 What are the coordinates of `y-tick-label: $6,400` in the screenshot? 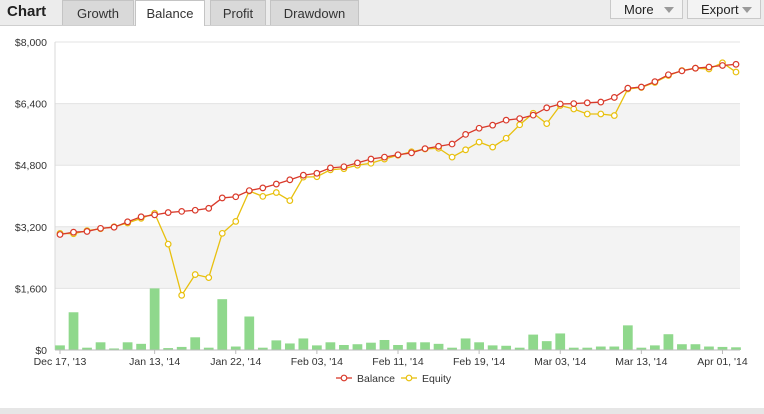 It's located at (31, 105).